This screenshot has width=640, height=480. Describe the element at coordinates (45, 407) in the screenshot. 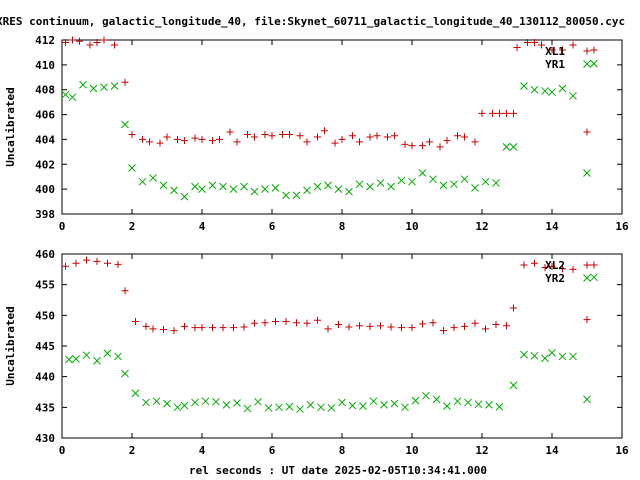

I see `y-tick-label: 435` at that location.